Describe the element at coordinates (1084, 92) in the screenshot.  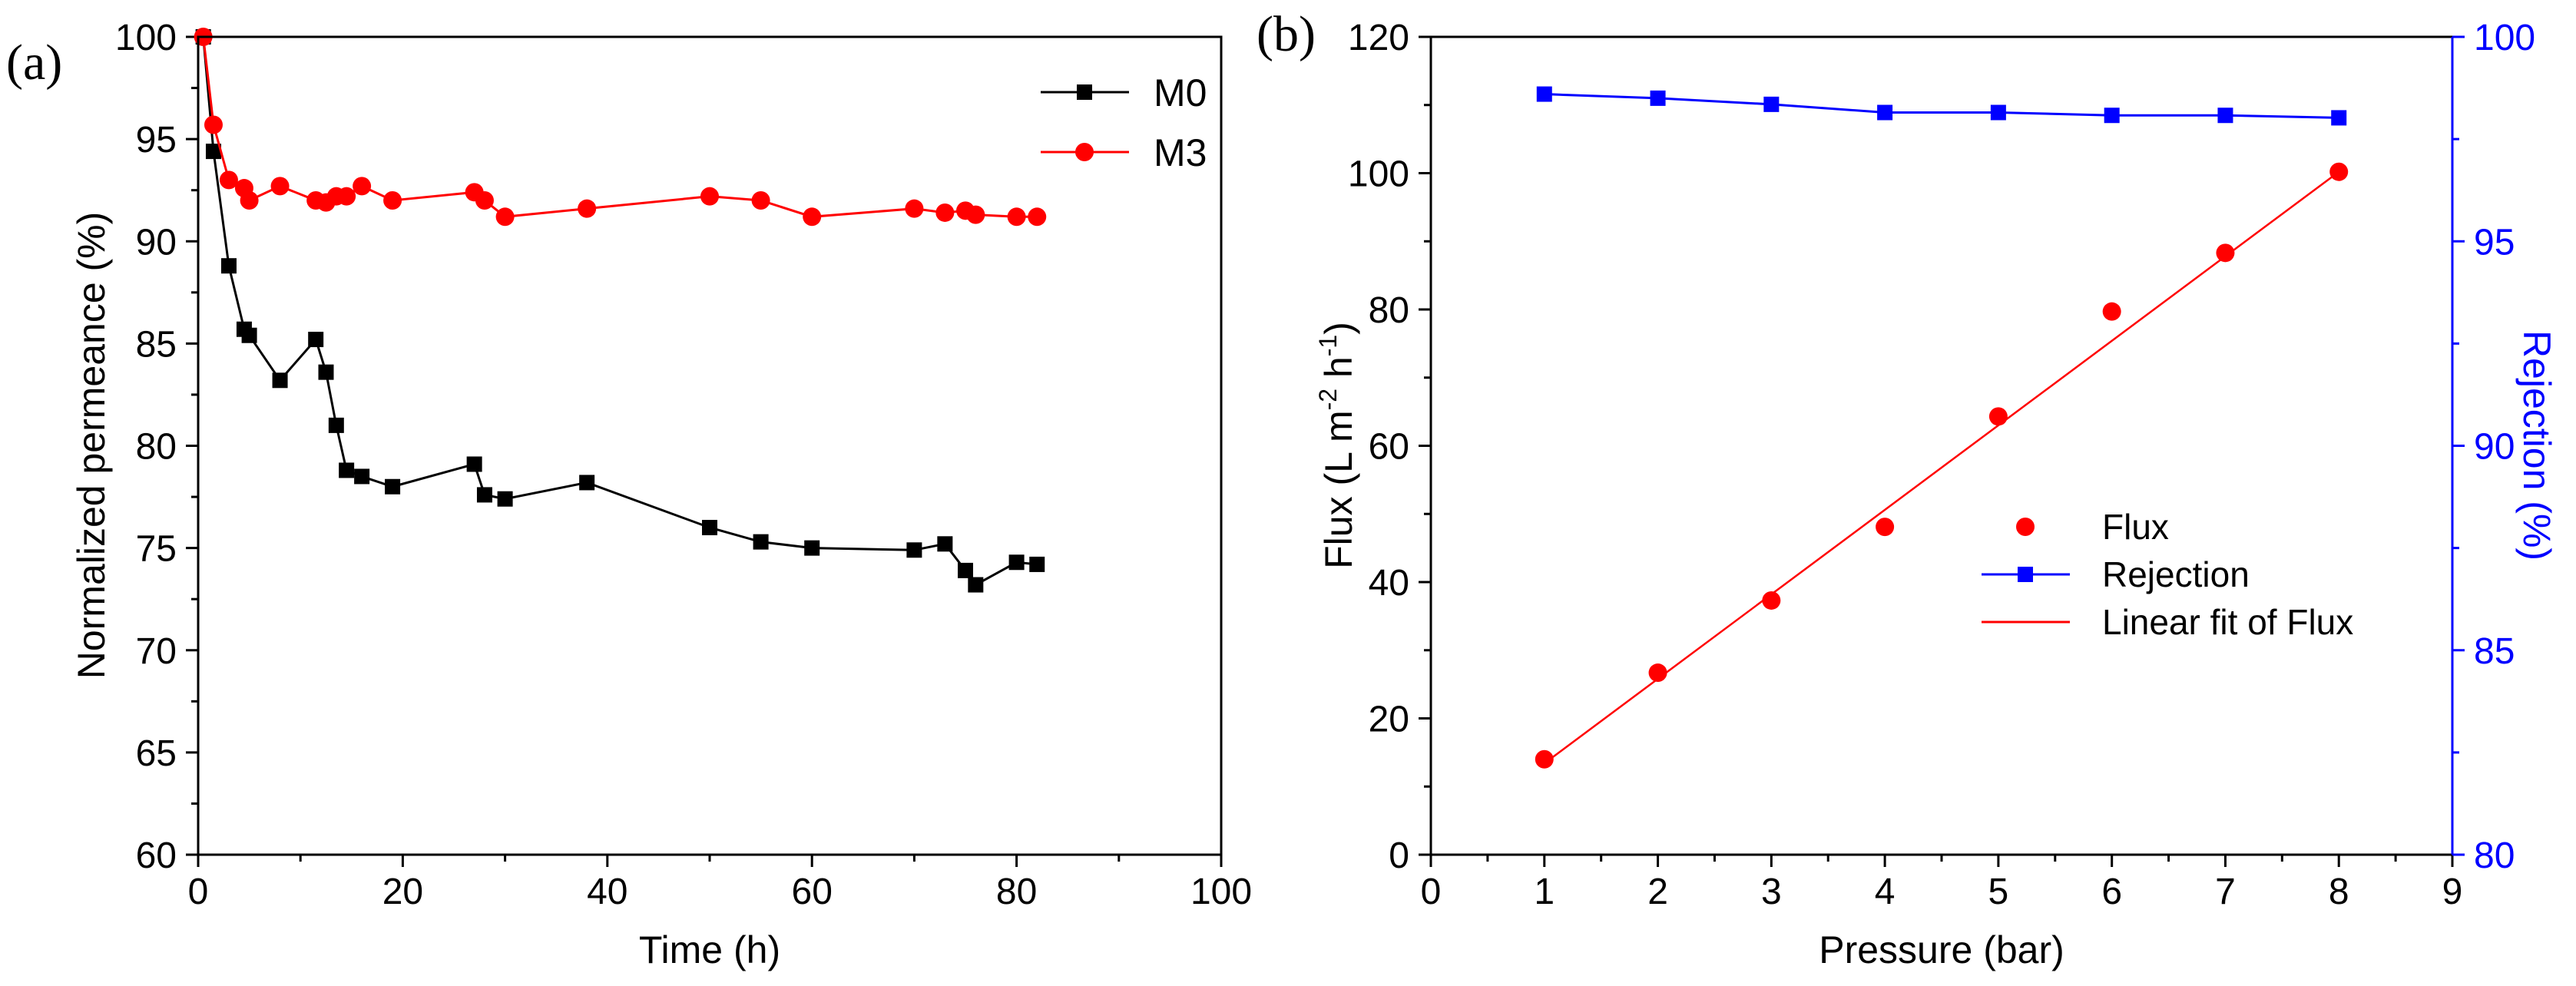
I see `legend-marker-m0` at that location.